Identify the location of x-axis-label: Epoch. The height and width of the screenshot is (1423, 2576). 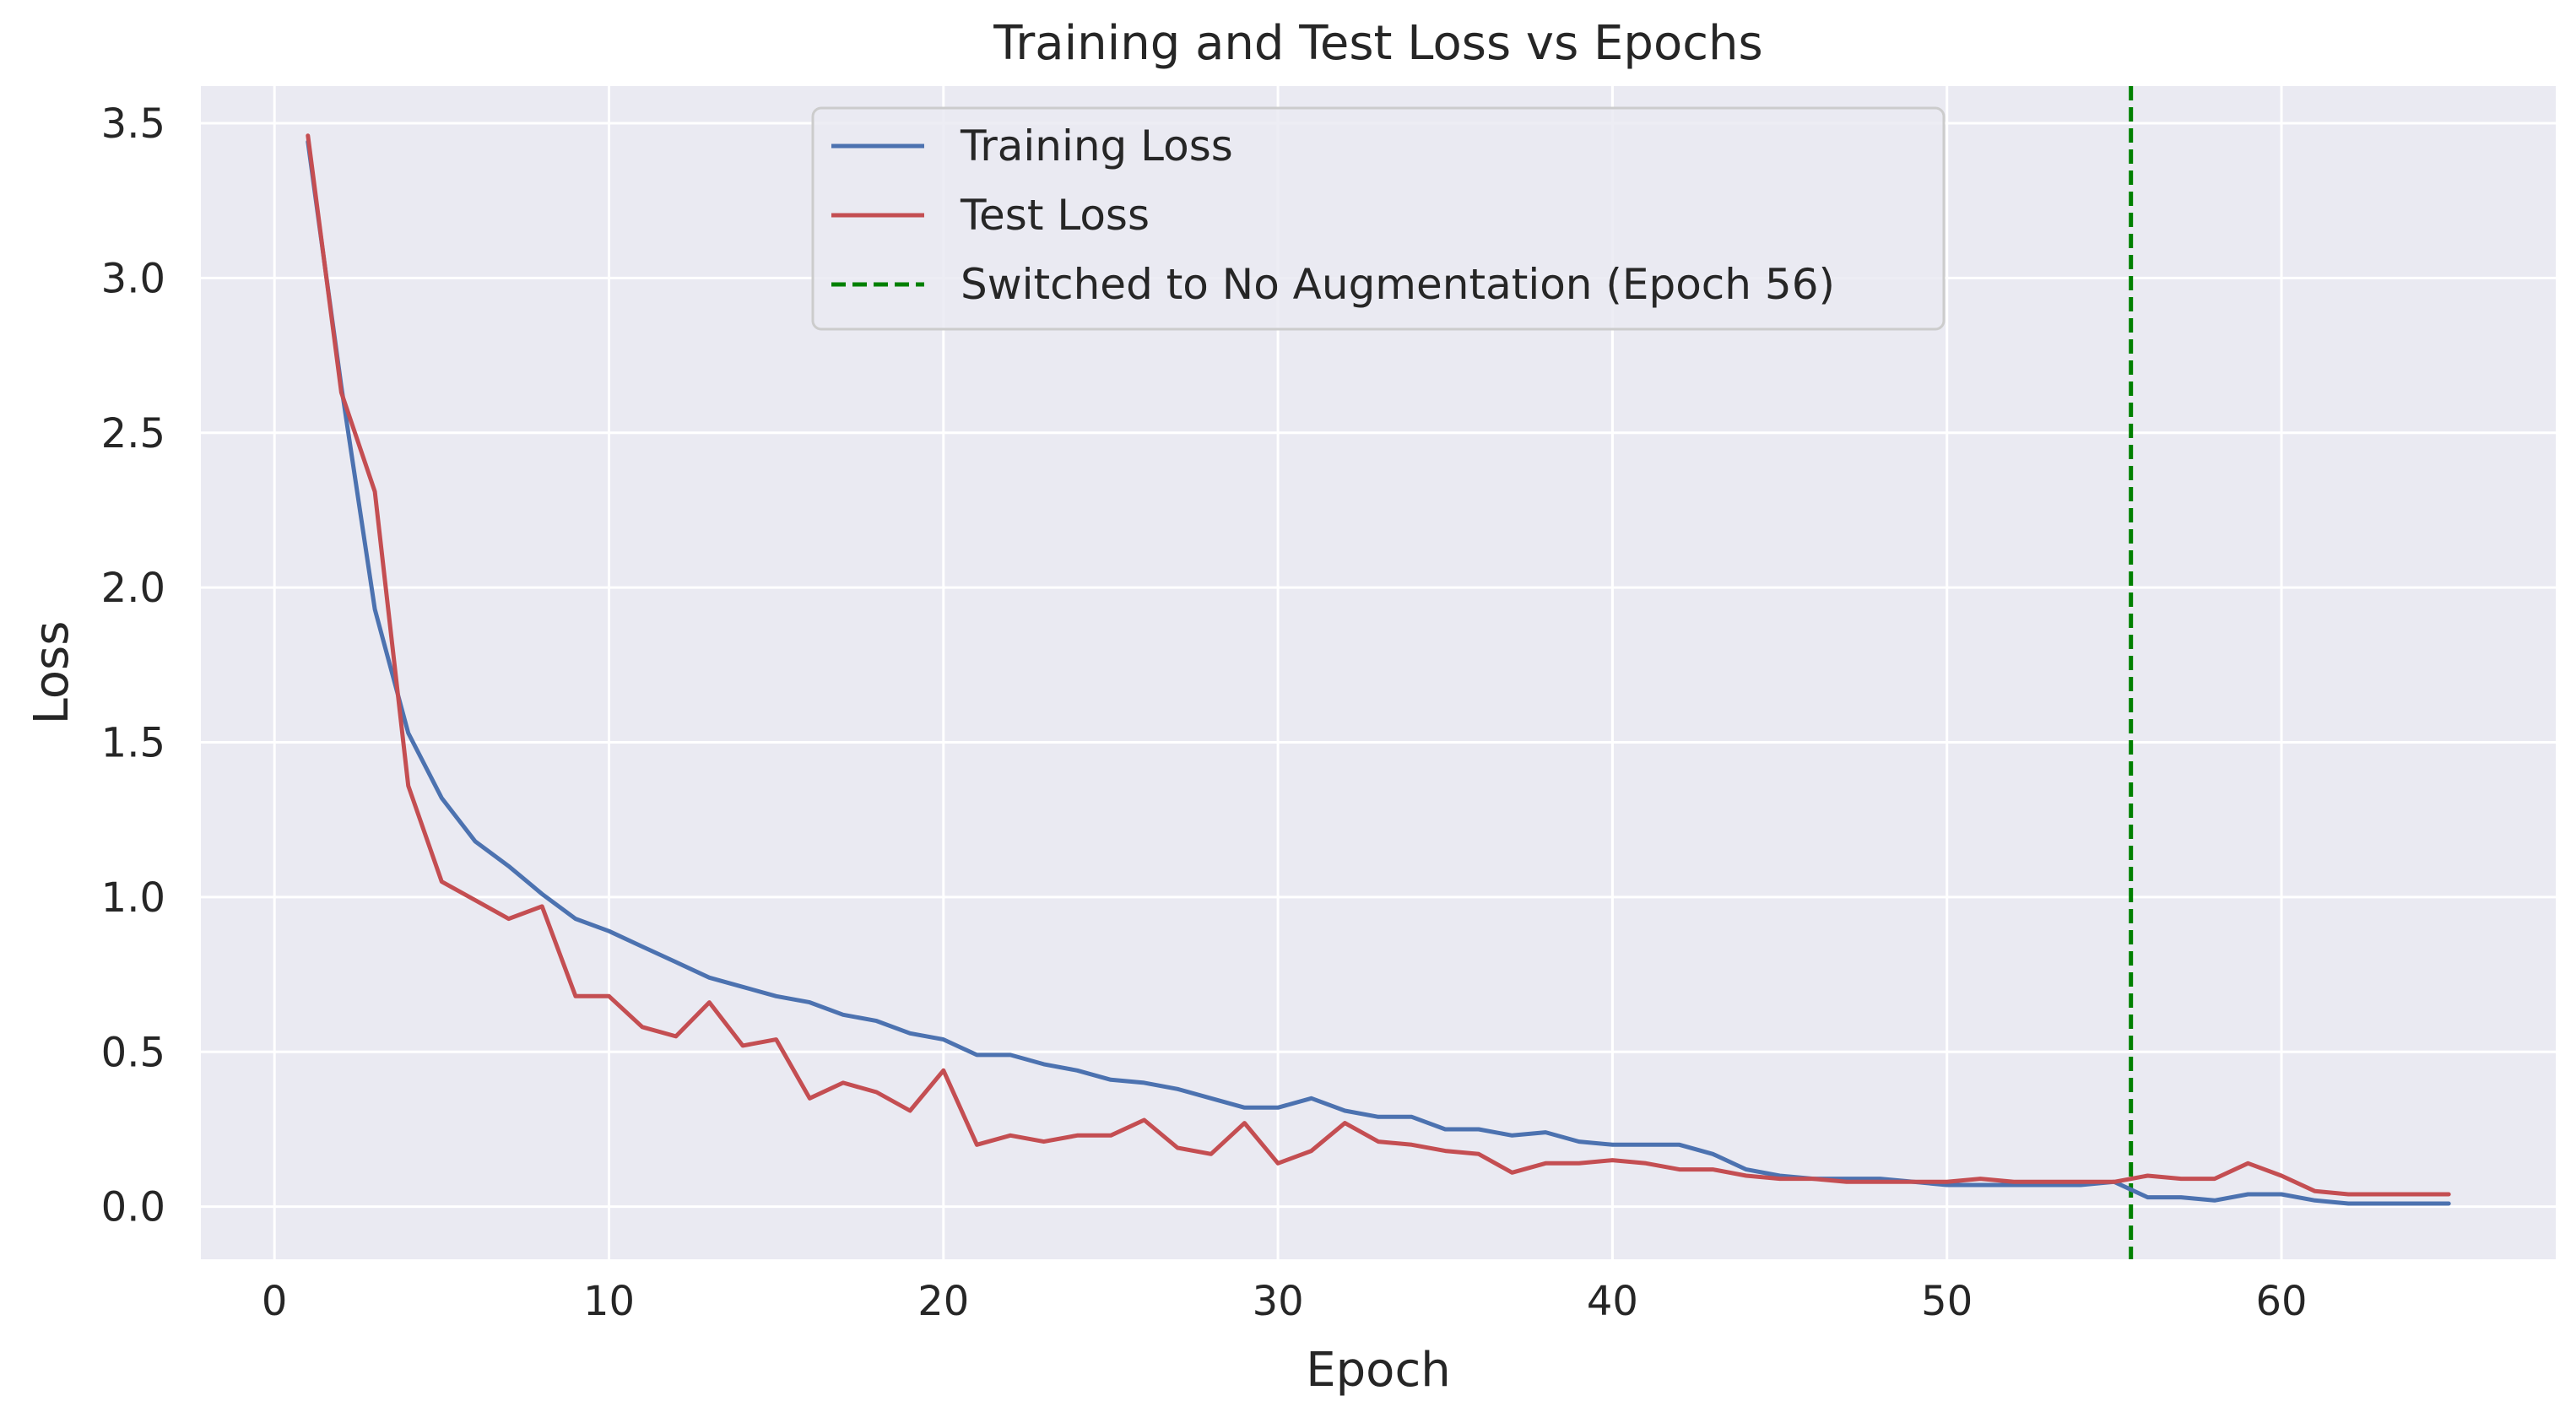
(1378, 1370).